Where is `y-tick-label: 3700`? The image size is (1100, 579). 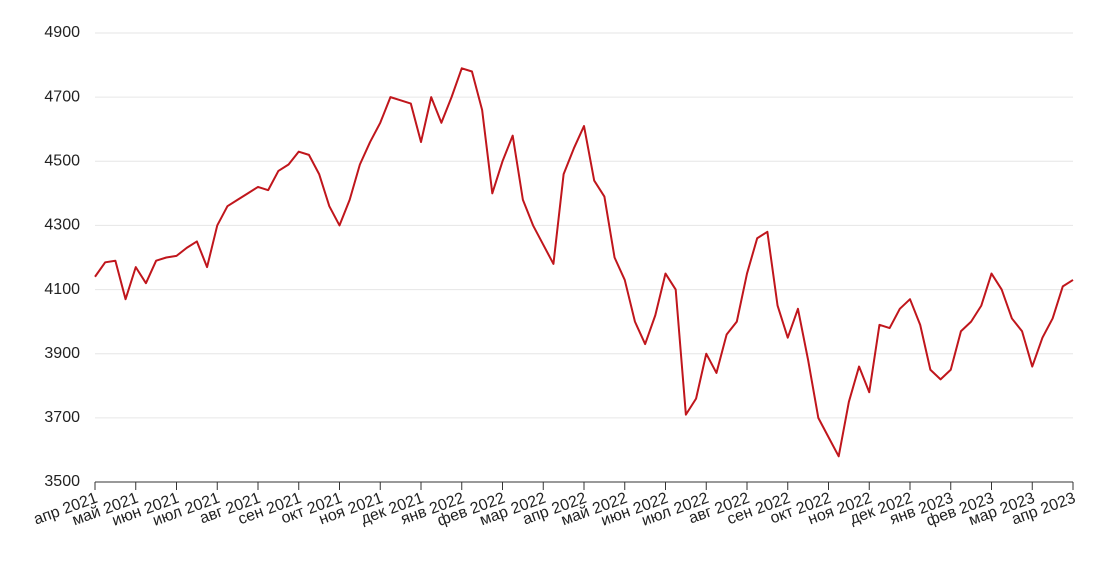 y-tick-label: 3700 is located at coordinates (62, 417).